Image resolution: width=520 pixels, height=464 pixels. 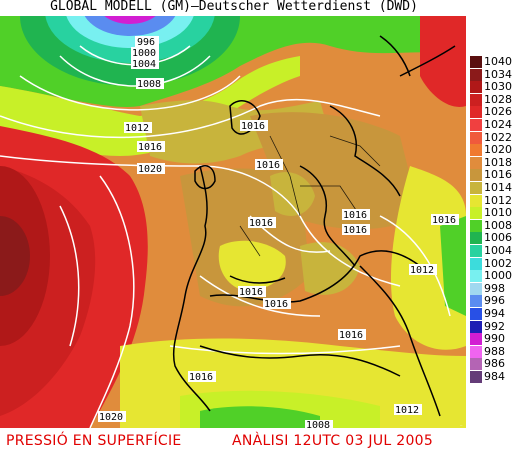 What do you see at coordinates (494, 301) in the screenshot?
I see `legend-label-996: 996` at bounding box center [494, 301].